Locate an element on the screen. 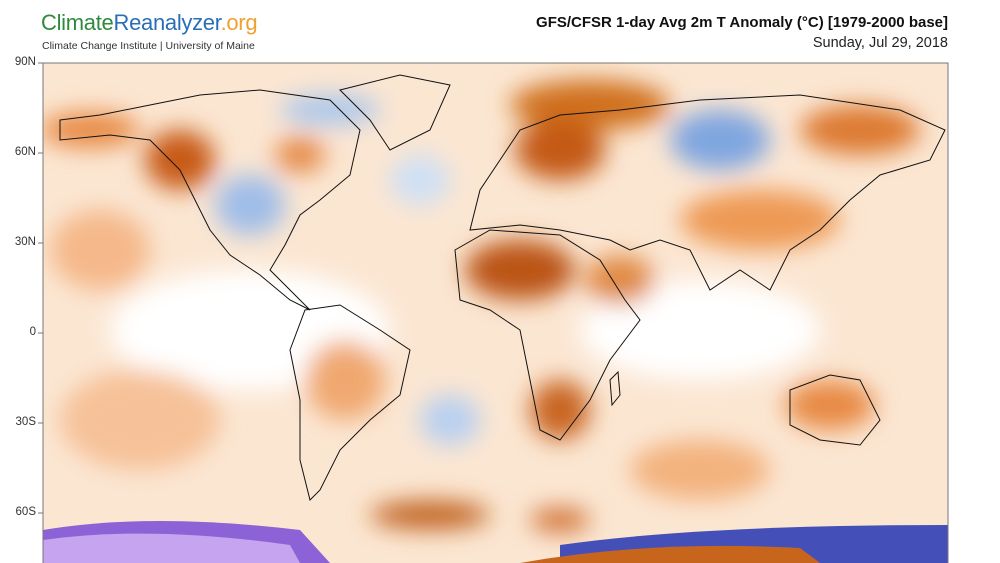 The height and width of the screenshot is (563, 1000). lat-label-60s: 60S is located at coordinates (25, 512).